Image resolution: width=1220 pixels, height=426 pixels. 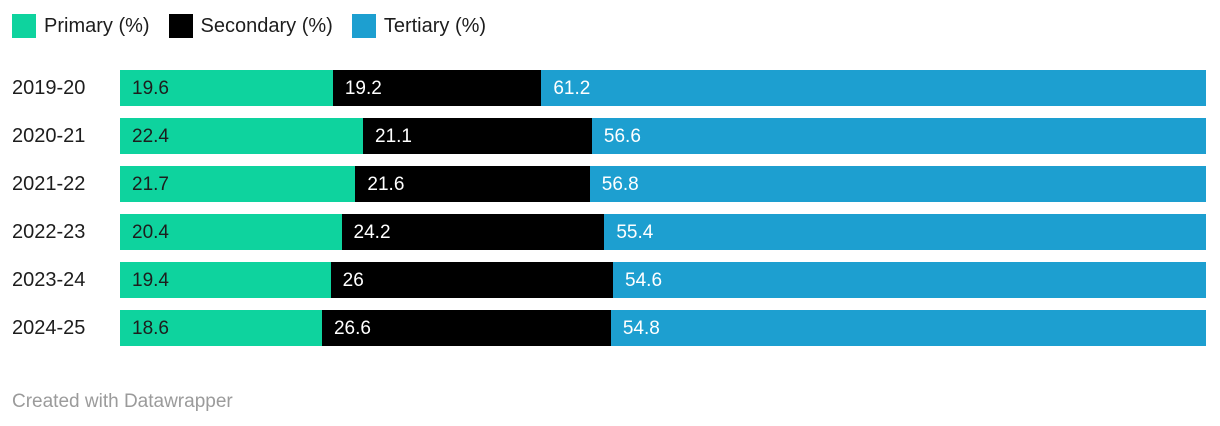 What do you see at coordinates (49, 280) in the screenshot?
I see `category-label: 2023-24` at bounding box center [49, 280].